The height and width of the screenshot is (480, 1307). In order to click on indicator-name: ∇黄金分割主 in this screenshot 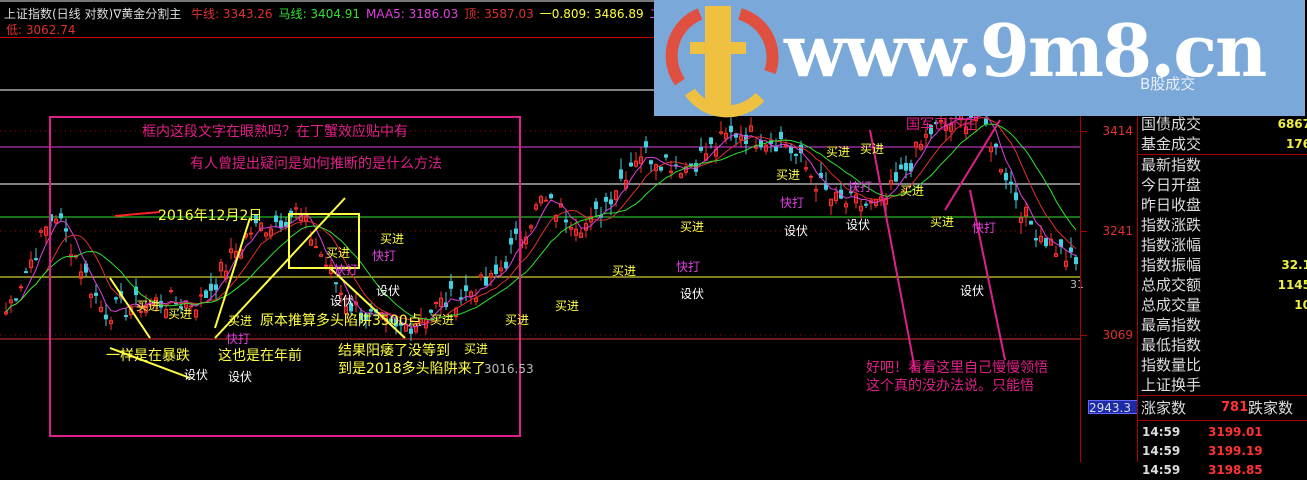, I will do `click(147, 14)`.